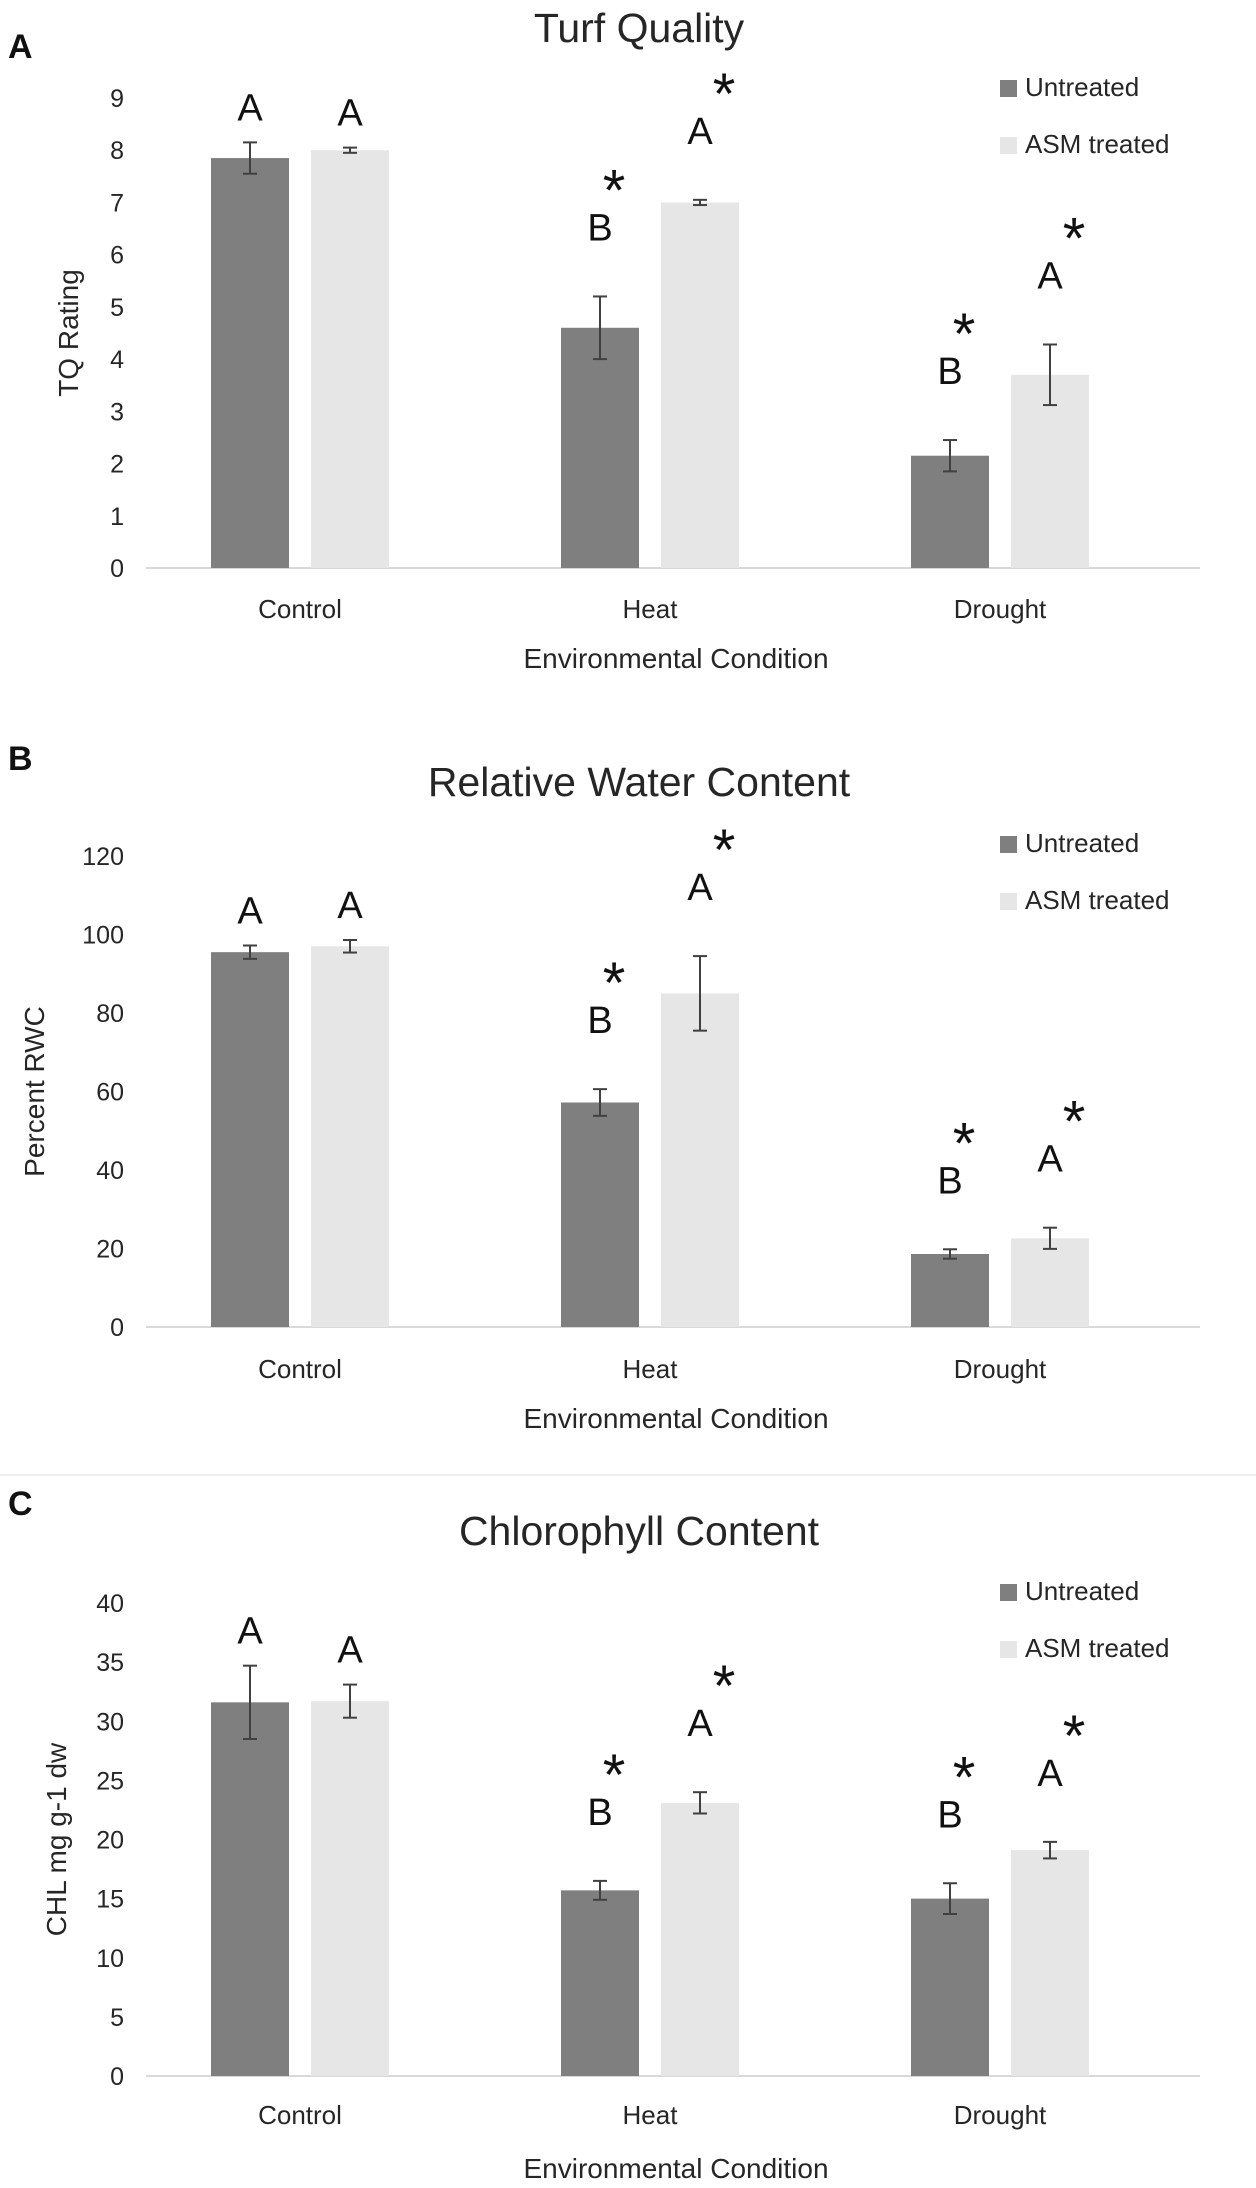 The width and height of the screenshot is (1256, 2188). What do you see at coordinates (117, 151) in the screenshot?
I see `y-tick-label: 8` at bounding box center [117, 151].